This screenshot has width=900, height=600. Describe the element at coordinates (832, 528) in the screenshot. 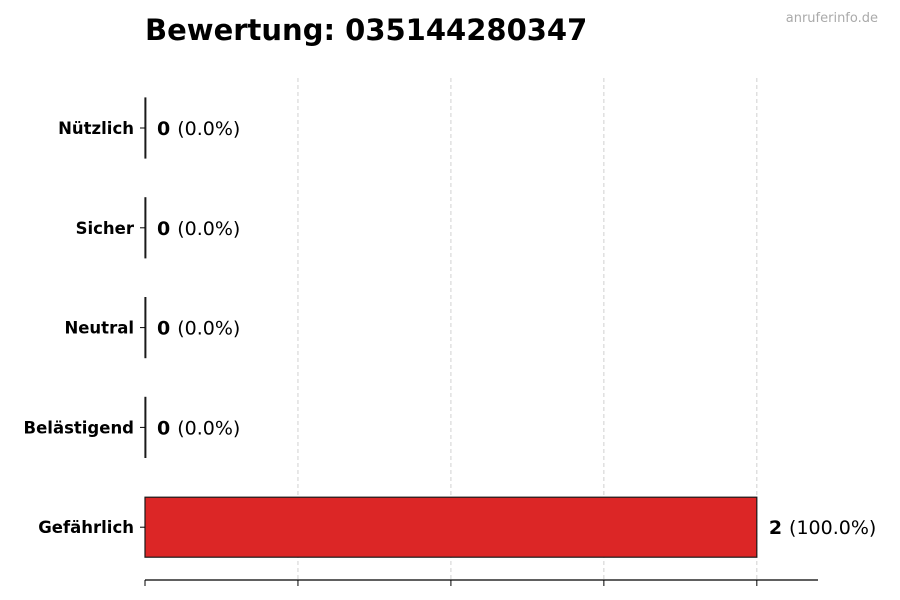

I see `data-label-percent: (100.0%)` at that location.